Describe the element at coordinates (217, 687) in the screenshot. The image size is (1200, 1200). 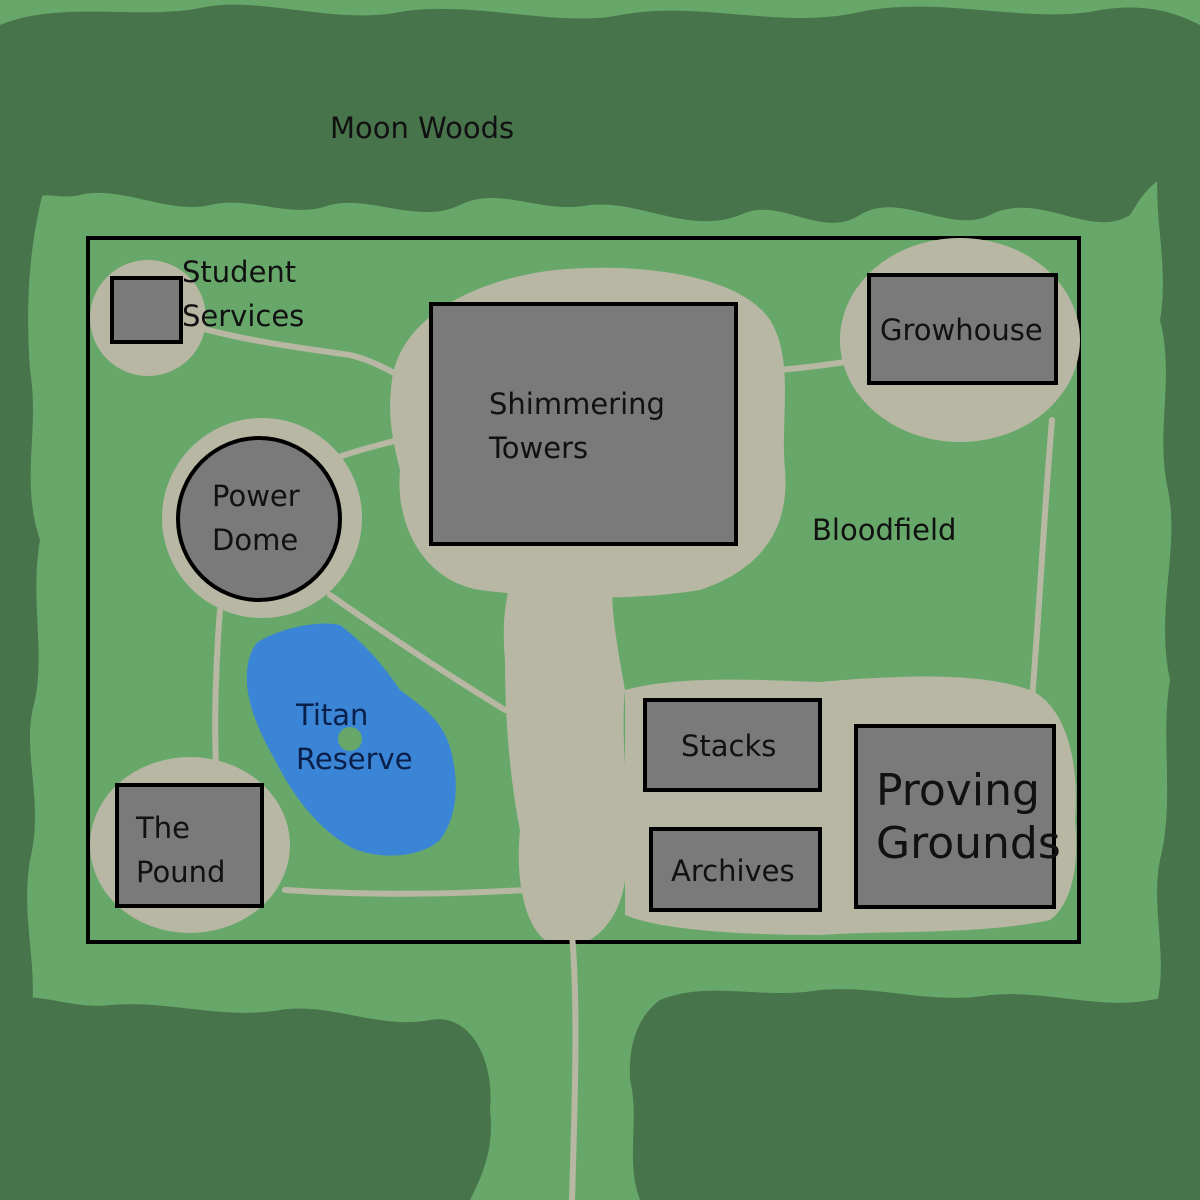
I see `path-dome-pound` at that location.